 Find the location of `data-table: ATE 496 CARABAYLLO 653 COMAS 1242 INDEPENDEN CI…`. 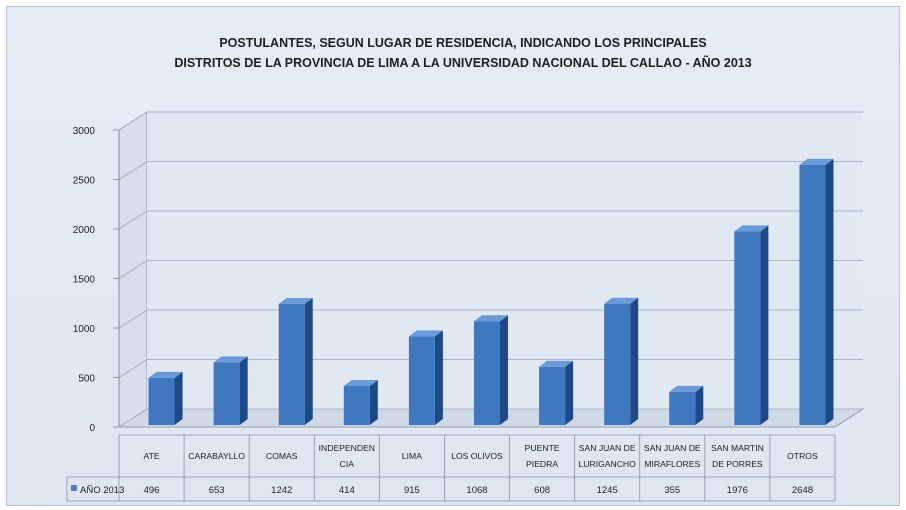

data-table: ATE 496 CARABAYLLO 653 COMAS 1242 INDEPENDEN CI… is located at coordinates (451, 468).